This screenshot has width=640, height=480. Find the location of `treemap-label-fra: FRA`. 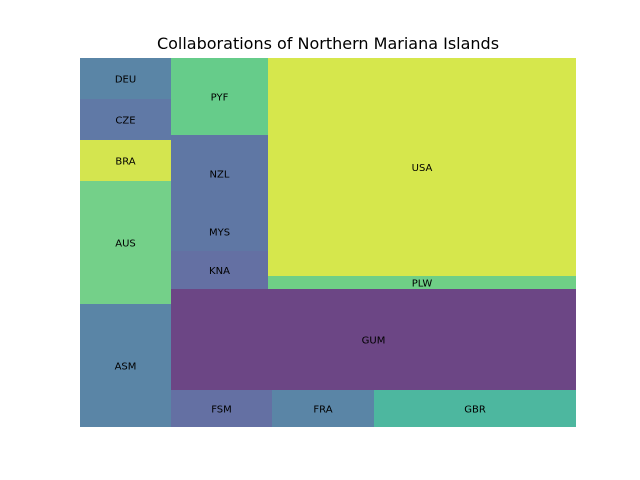

treemap-label-fra: FRA is located at coordinates (322, 410).